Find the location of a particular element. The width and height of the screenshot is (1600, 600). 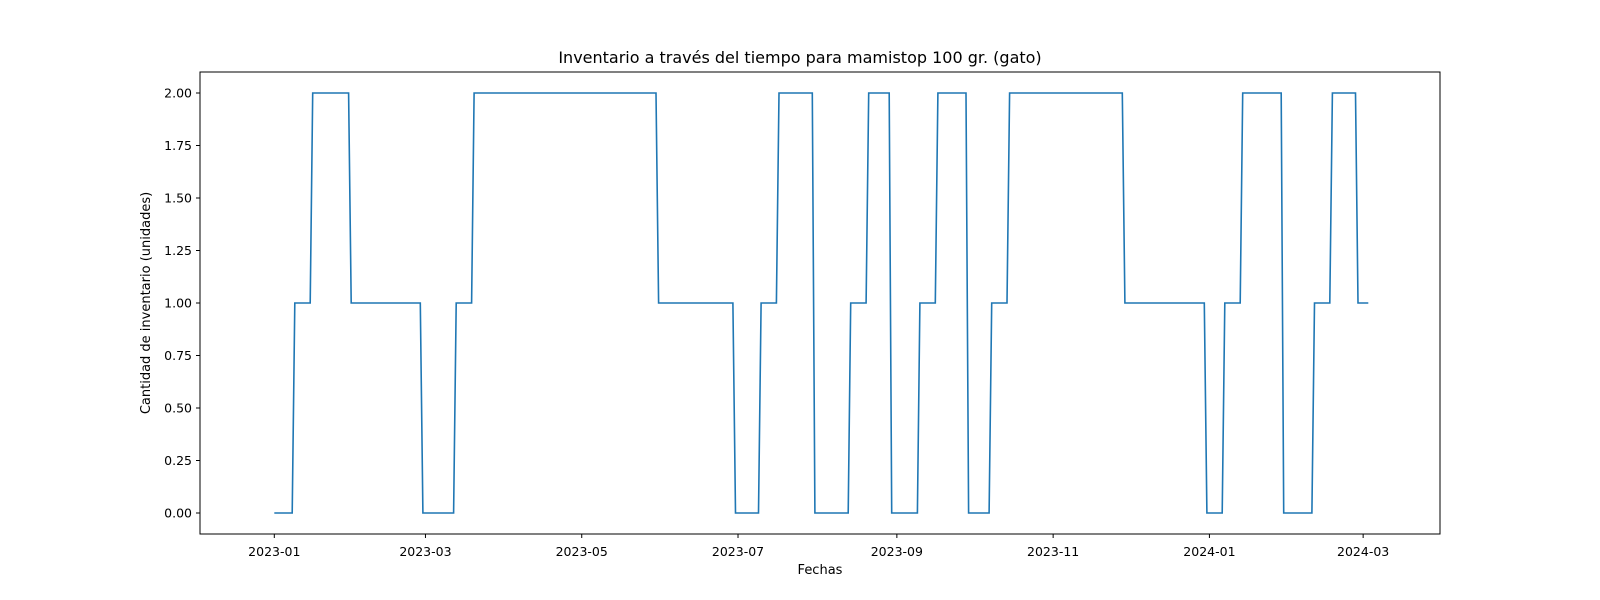

y-tick-label: 0.75 is located at coordinates (178, 355).